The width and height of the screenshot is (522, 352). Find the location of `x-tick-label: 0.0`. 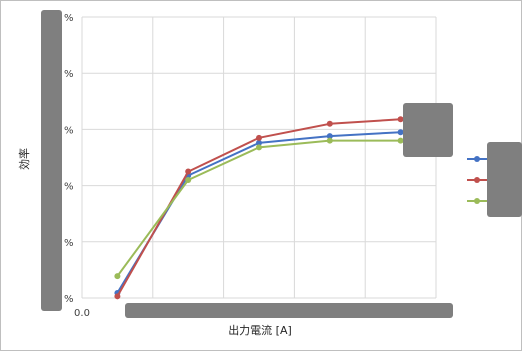

x-tick-label: 0.0 is located at coordinates (82, 313).